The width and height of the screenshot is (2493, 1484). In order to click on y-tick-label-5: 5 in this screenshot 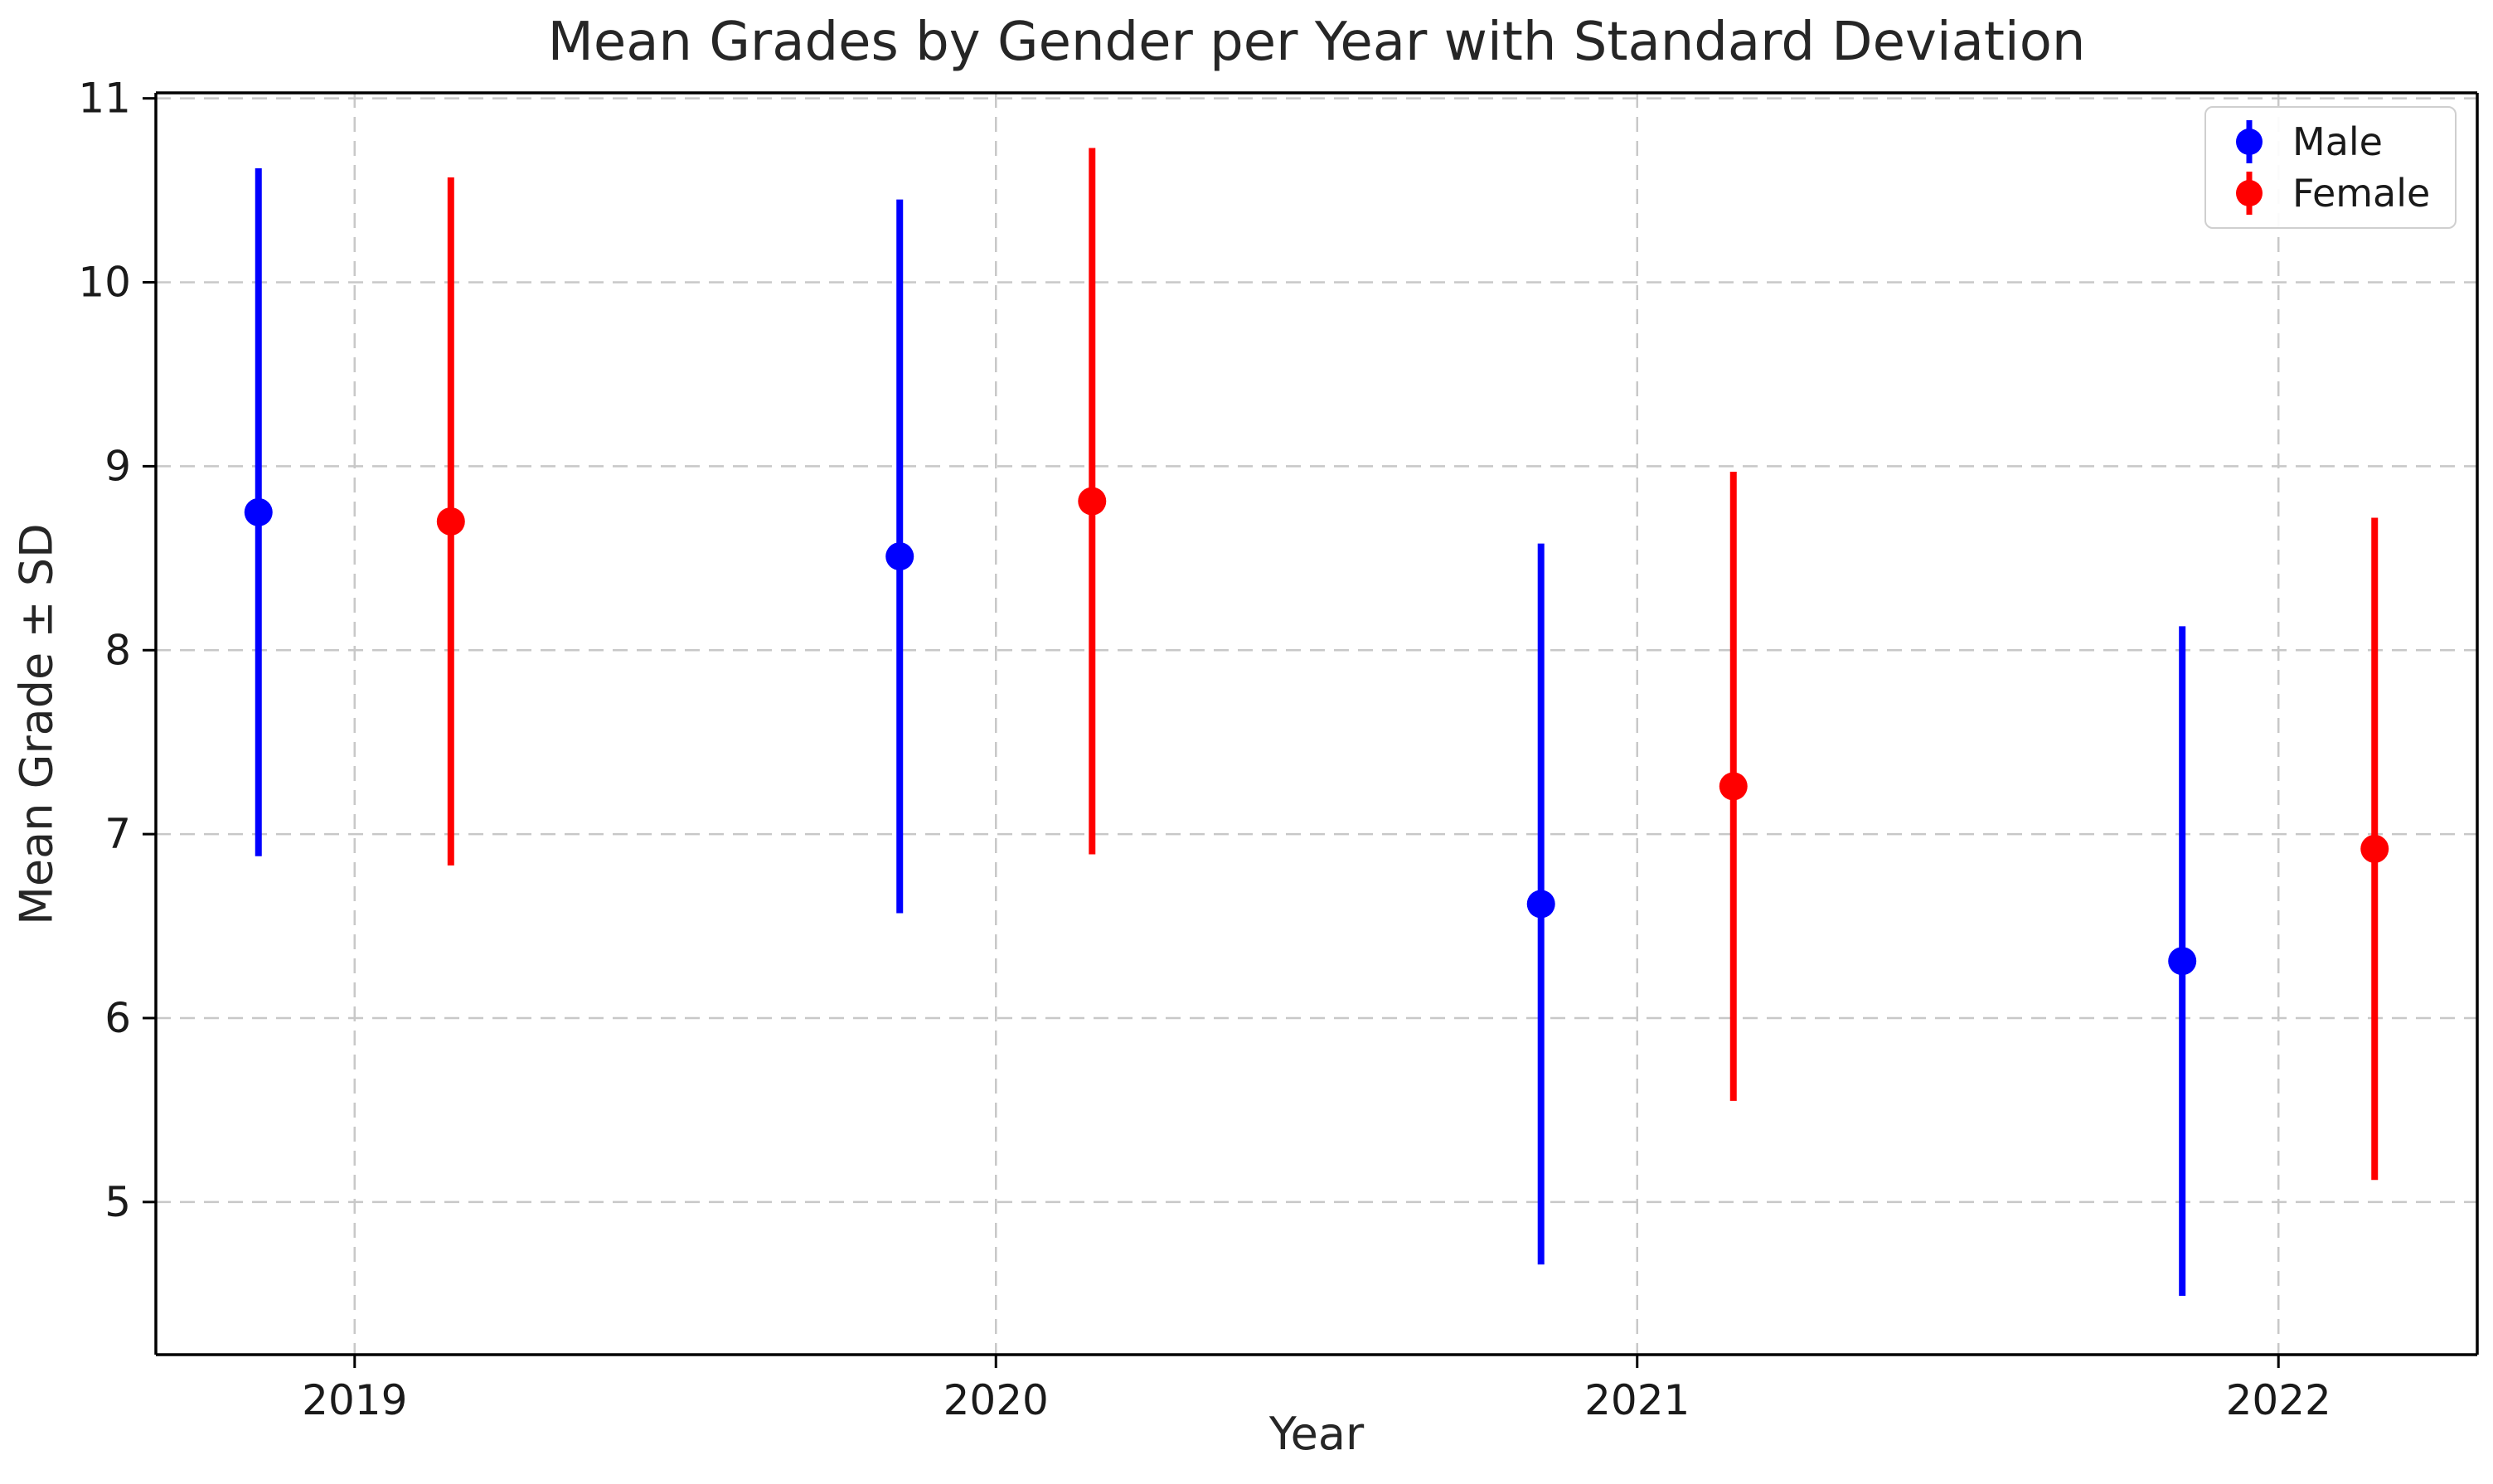, I will do `click(117, 1202)`.